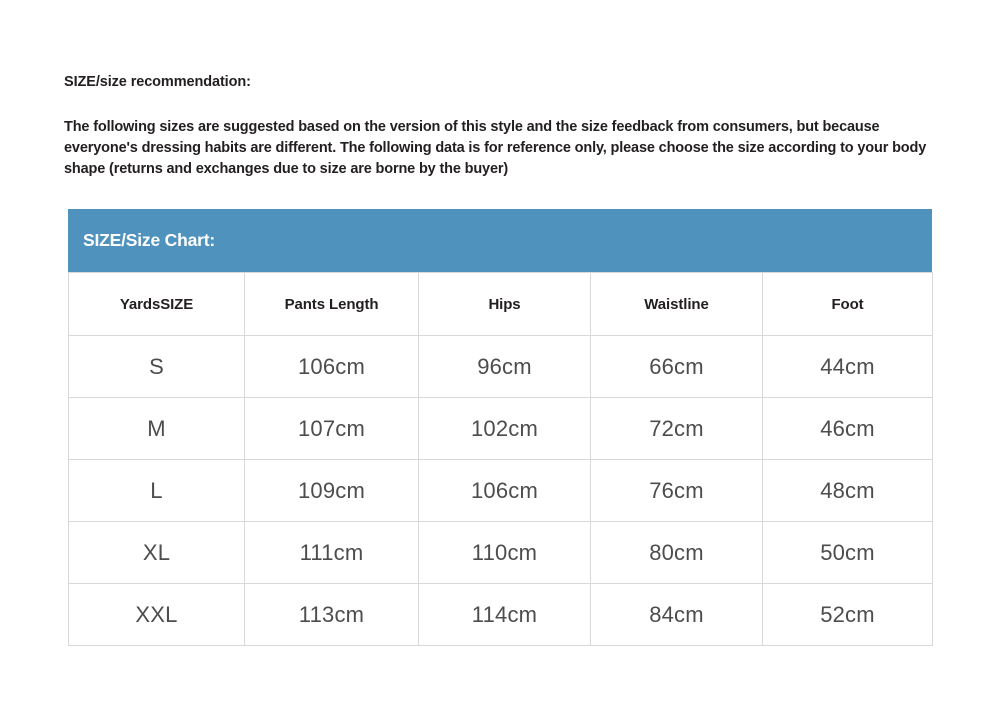  I want to click on table-row: S 106cm 96cm 66cm 44cm, so click(500, 366).